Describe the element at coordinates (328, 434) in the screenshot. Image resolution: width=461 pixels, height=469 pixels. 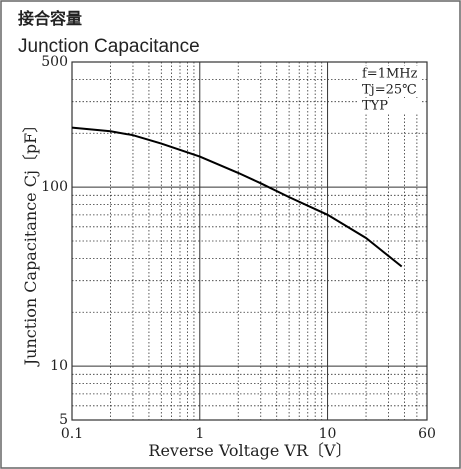
I see `x-tick-label: 10` at that location.